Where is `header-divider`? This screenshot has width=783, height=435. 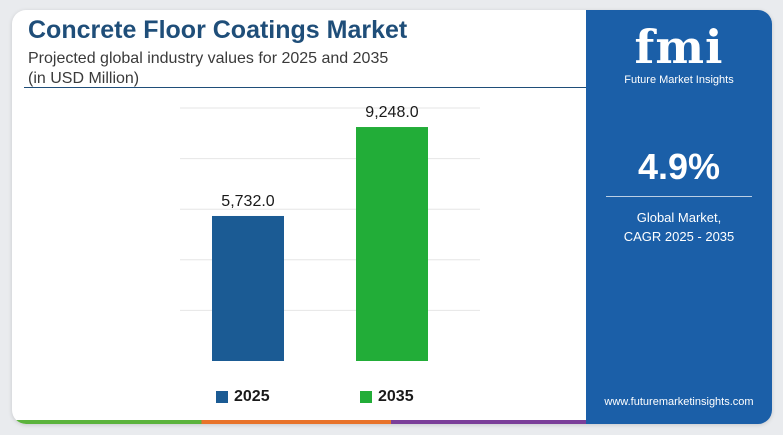 header-divider is located at coordinates (305, 87).